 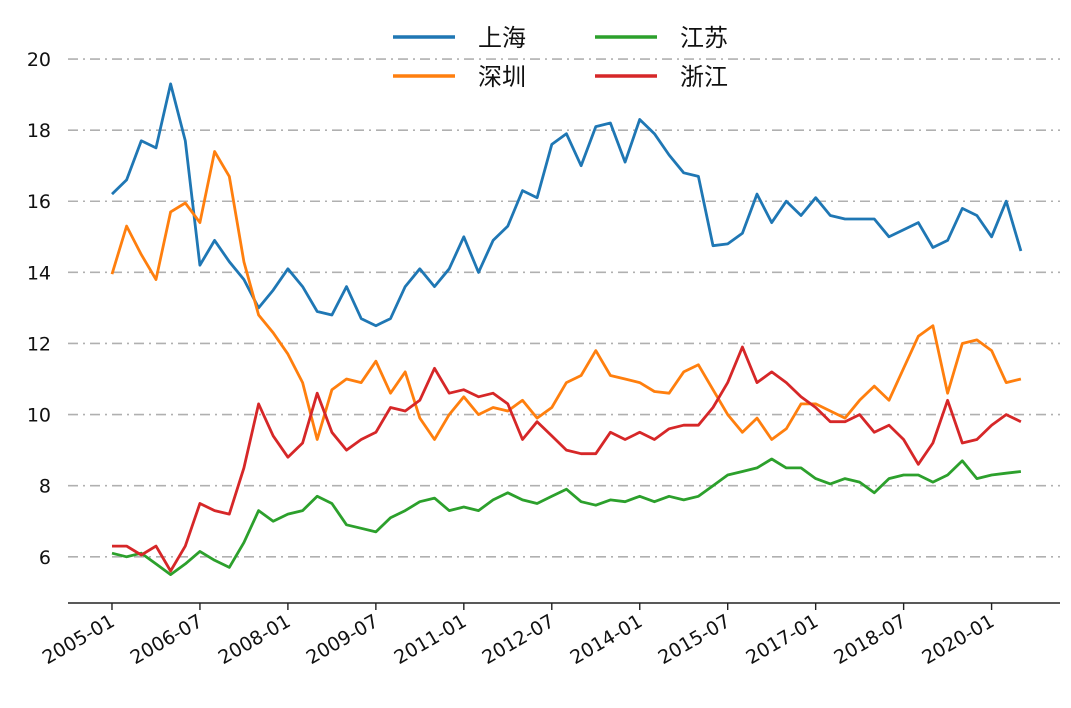 I want to click on x-tick-label: 2006-07, so click(x=167, y=639).